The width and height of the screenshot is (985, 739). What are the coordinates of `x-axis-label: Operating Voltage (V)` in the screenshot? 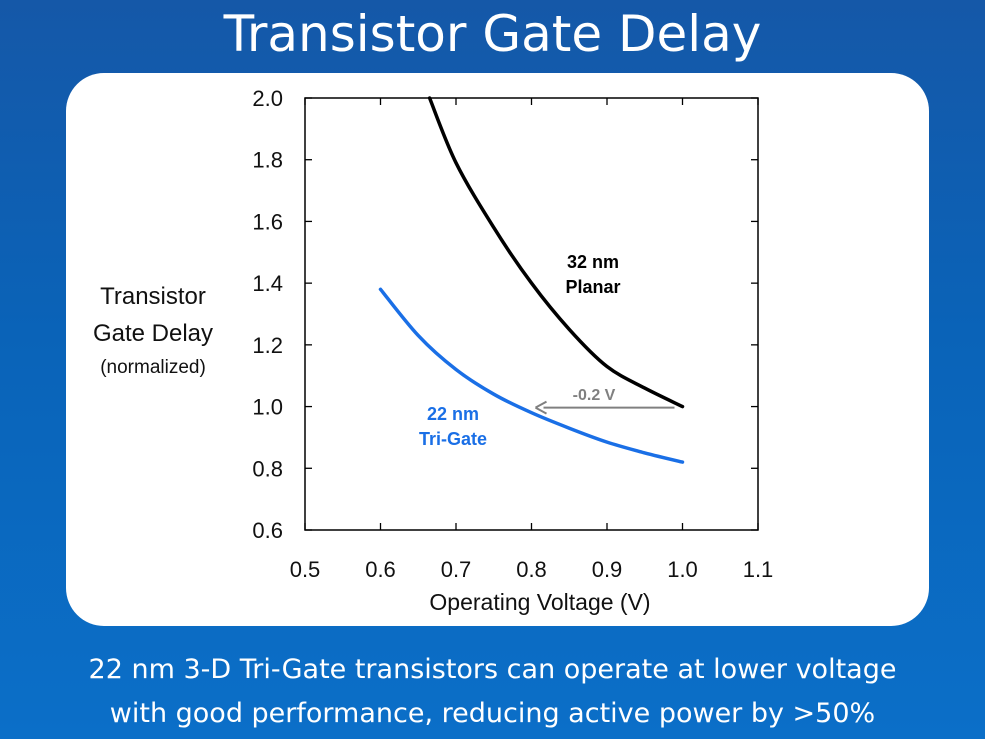 It's located at (539, 602).